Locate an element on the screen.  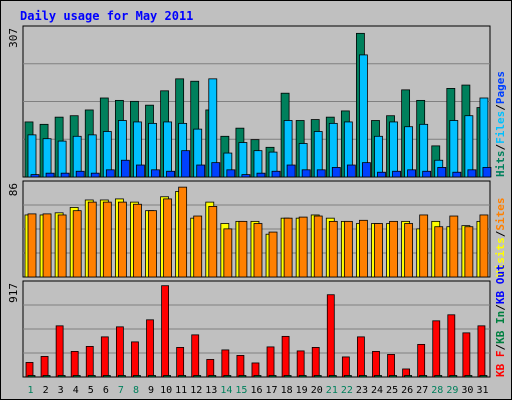
x-tick-label-day-24: 24 is located at coordinates (377, 390).